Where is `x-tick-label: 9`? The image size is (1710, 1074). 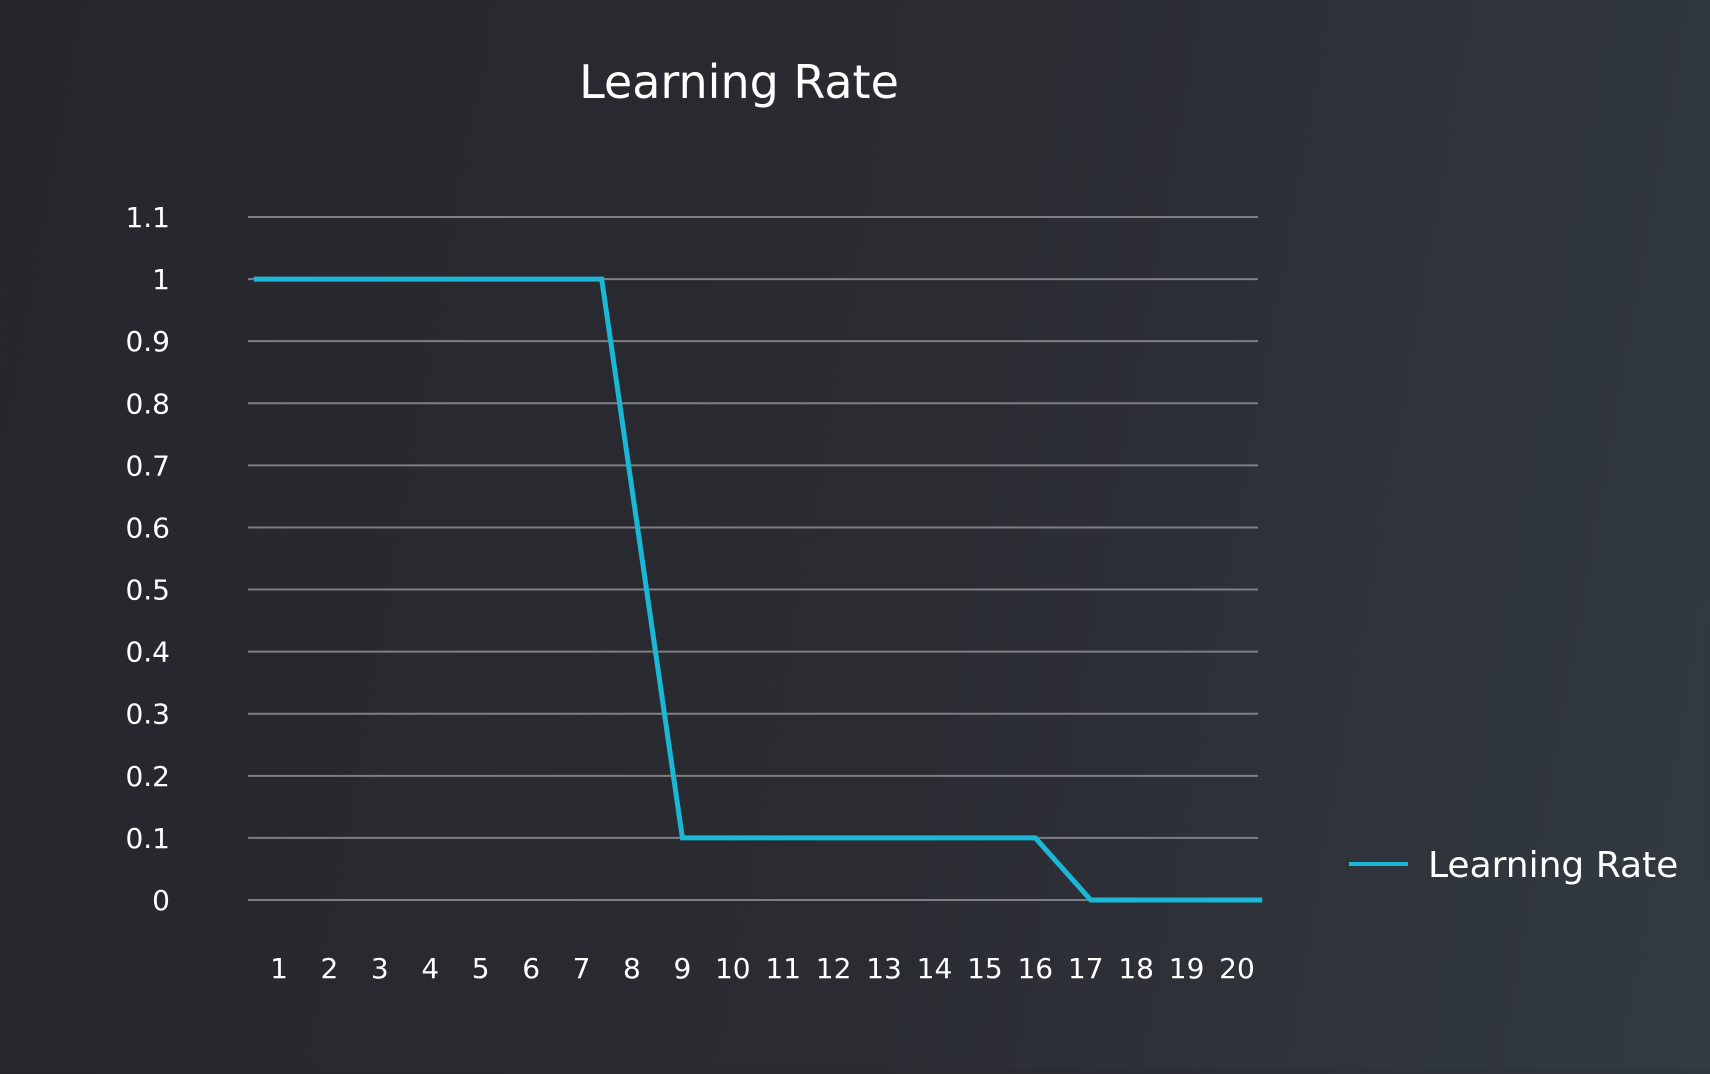
x-tick-label: 9 is located at coordinates (682, 968).